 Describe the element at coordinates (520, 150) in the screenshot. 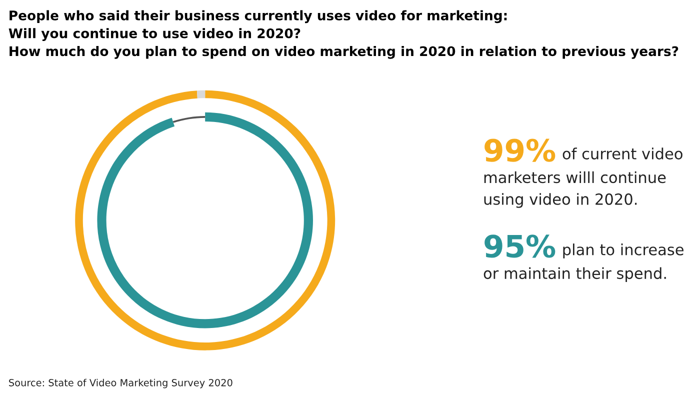

I see `text: 99%` at that location.